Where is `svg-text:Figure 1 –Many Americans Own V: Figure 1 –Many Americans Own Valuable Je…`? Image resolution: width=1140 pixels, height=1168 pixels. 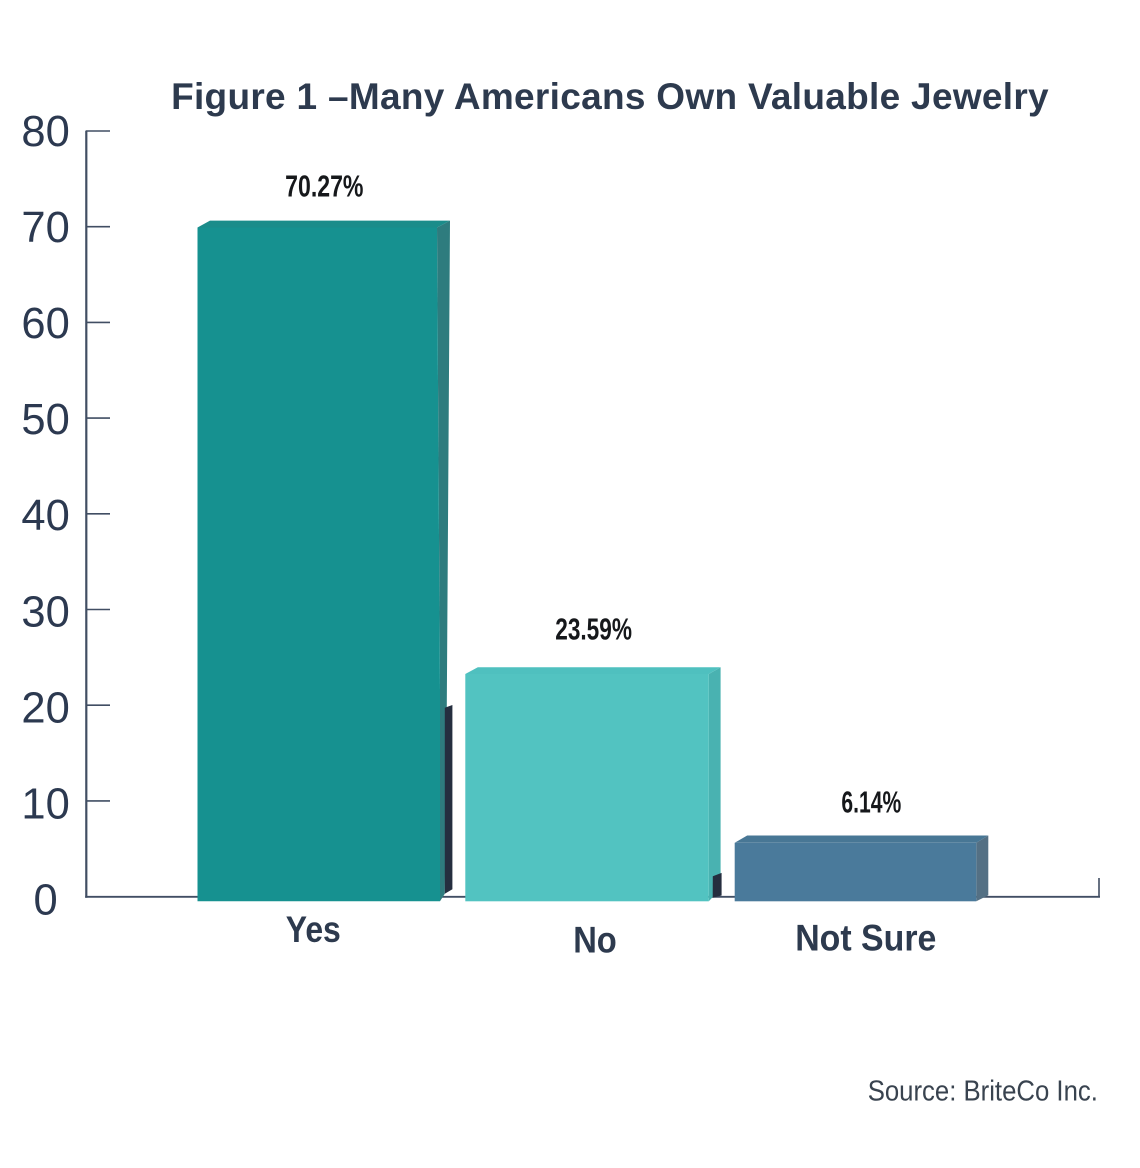 svg-text:Figure 1 –Many Americans Own V: Figure 1 –Many Americans Own Valuable Je… is located at coordinates (610, 96).